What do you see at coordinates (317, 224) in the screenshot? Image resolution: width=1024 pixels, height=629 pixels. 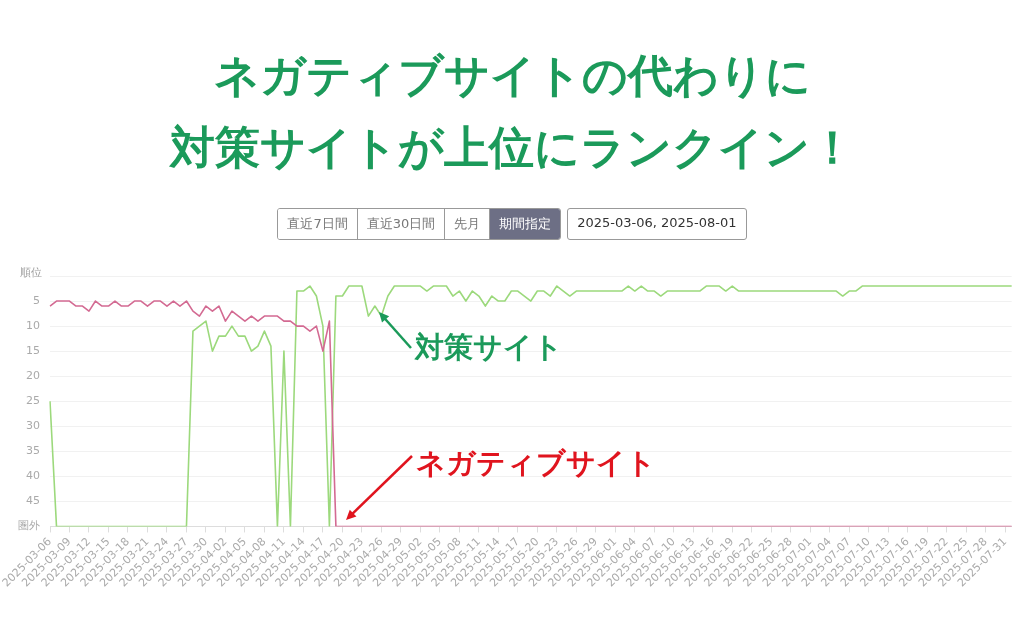 I see `text: 直近7日間` at bounding box center [317, 224].